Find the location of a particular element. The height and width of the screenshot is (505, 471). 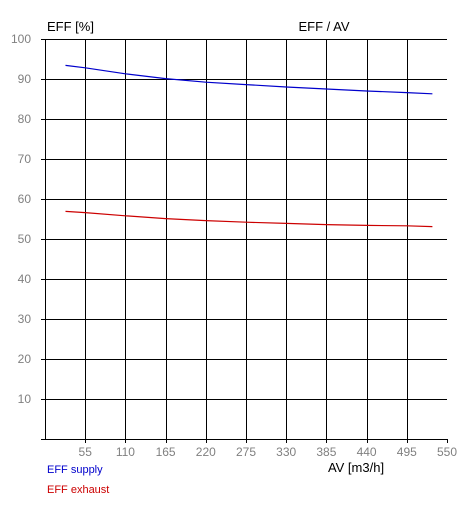

x-axis-label: AV [m3/h] is located at coordinates (356, 467).